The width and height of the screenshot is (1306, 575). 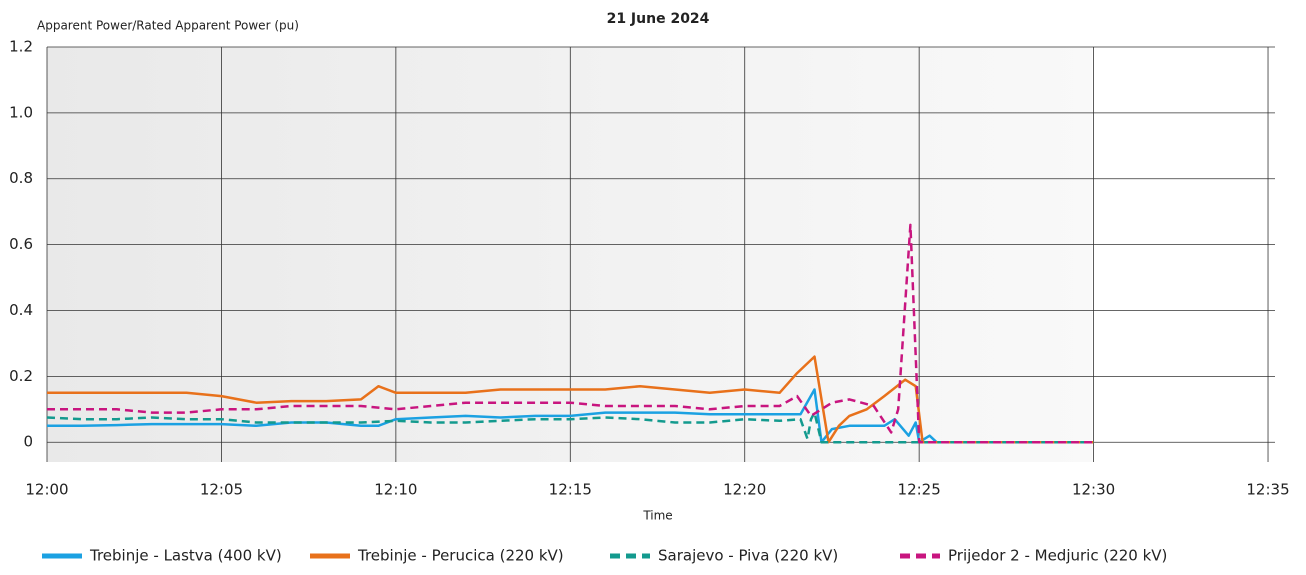 I want to click on x-tick-label: 12:15, so click(x=570, y=490).